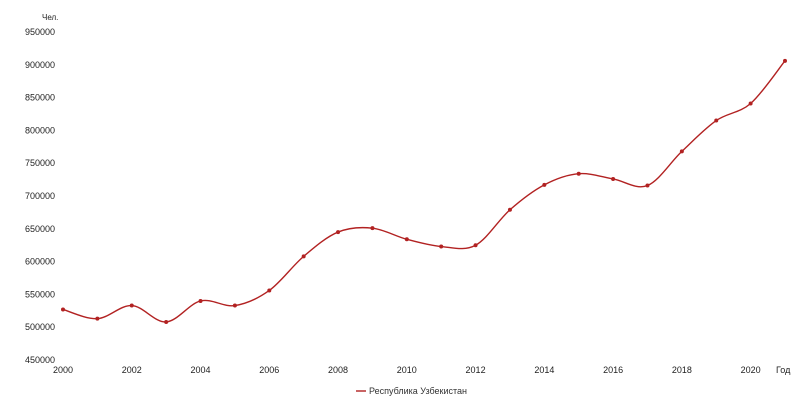 This screenshot has height=410, width=807. What do you see at coordinates (338, 370) in the screenshot?
I see `x-tick-label: 2008` at bounding box center [338, 370].